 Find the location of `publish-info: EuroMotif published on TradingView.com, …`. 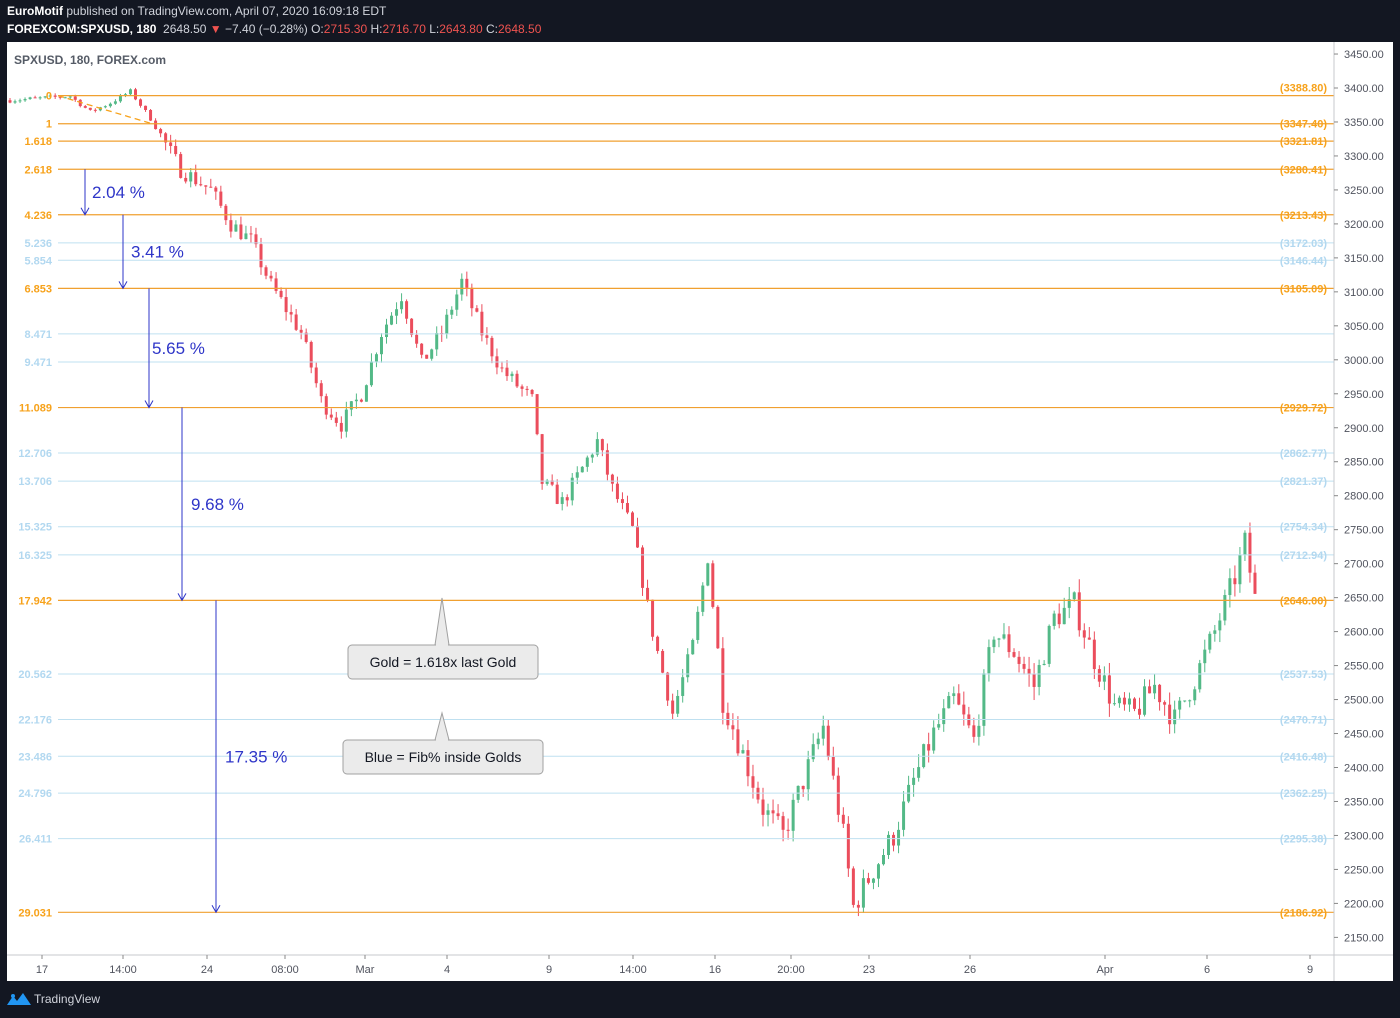

publish-info: EuroMotif published on TradingView.com, … is located at coordinates (196, 11).